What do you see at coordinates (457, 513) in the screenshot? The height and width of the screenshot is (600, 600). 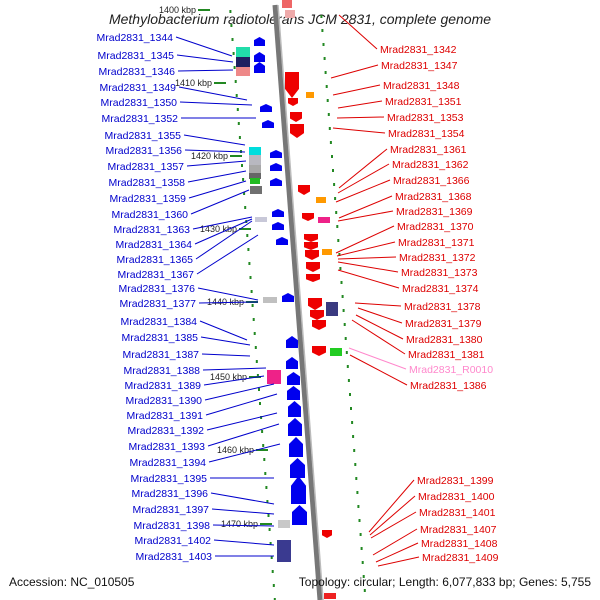 I see `gene-label-right: Mrad2831_1401` at bounding box center [457, 513].